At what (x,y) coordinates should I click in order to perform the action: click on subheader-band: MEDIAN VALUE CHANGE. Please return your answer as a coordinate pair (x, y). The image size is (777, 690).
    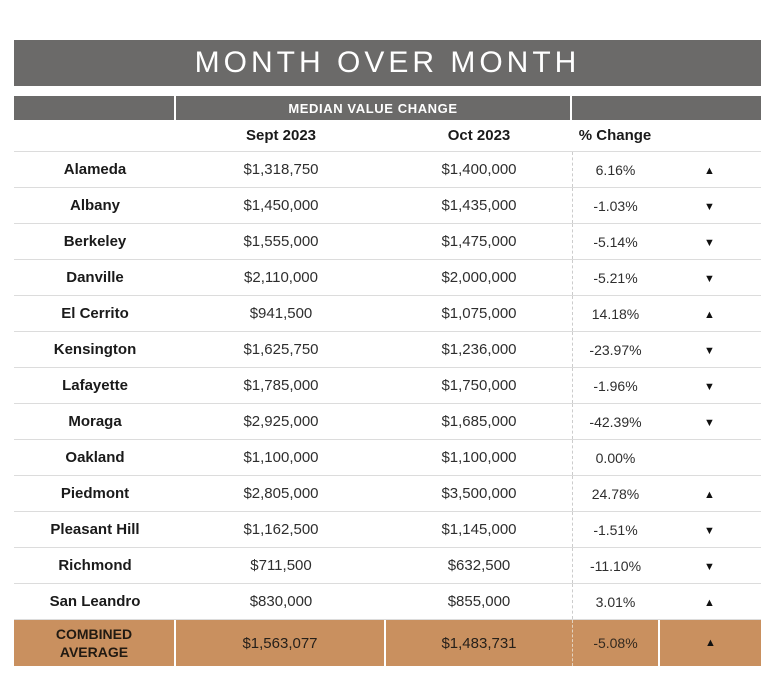
    Looking at the image, I should click on (387, 108).